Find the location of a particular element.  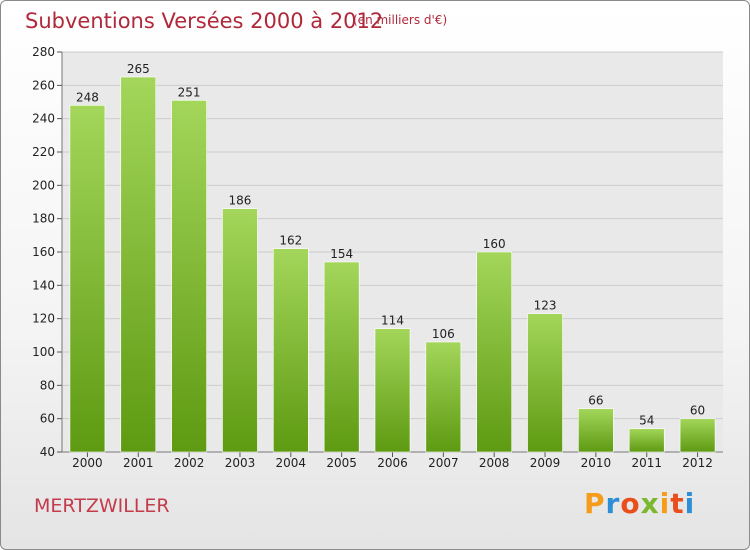

x-tick-label: 2002 is located at coordinates (189, 463).